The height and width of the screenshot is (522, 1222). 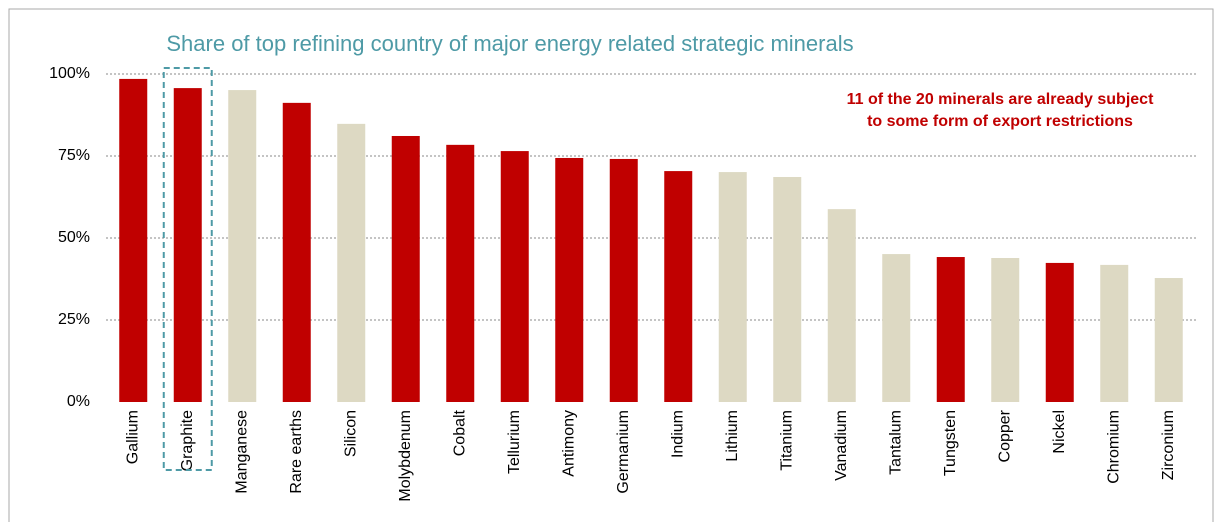 What do you see at coordinates (514, 442) in the screenshot?
I see `x-tick-label: Tellurium` at bounding box center [514, 442].